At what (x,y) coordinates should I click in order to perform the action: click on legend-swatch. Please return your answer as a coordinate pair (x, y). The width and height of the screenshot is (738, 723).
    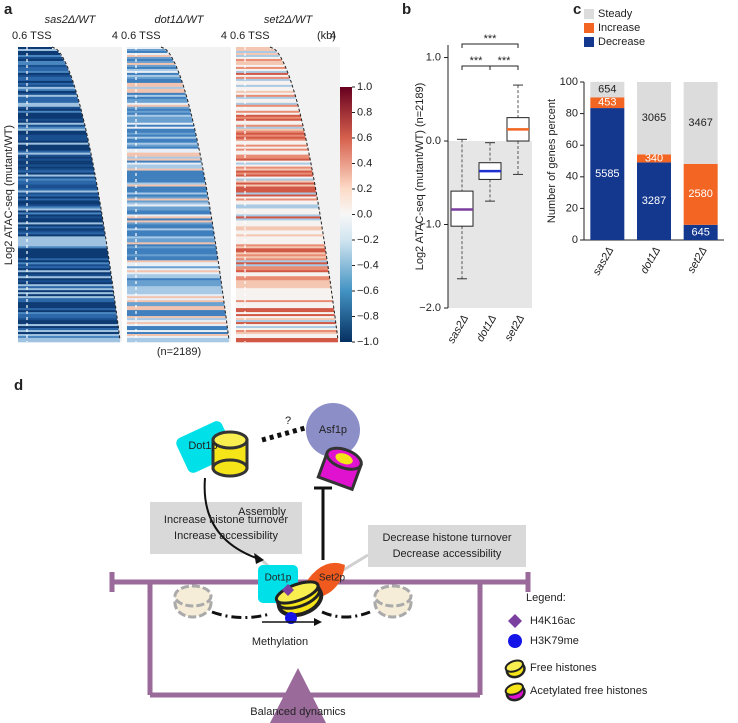
    Looking at the image, I should click on (589, 28).